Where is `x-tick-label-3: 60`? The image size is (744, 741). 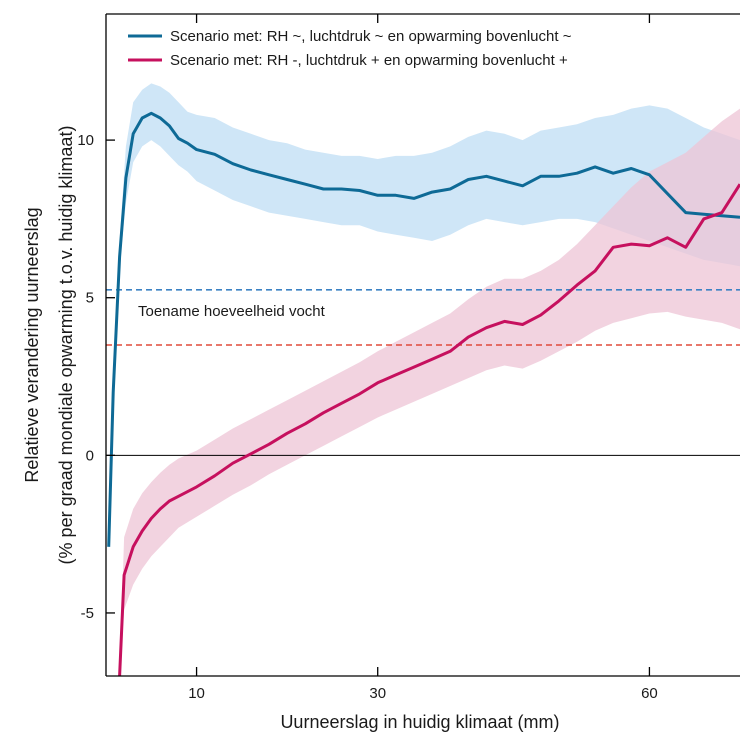
x-tick-label-3: 60 is located at coordinates (649, 693).